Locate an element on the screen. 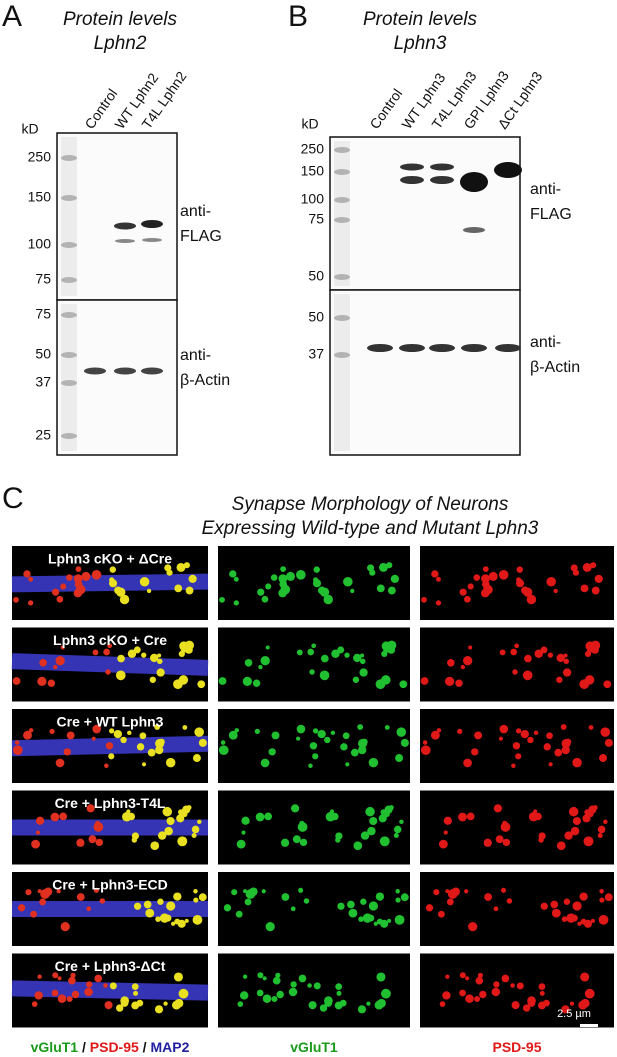 The image size is (617, 1057). micrograph is located at coordinates (314, 827).